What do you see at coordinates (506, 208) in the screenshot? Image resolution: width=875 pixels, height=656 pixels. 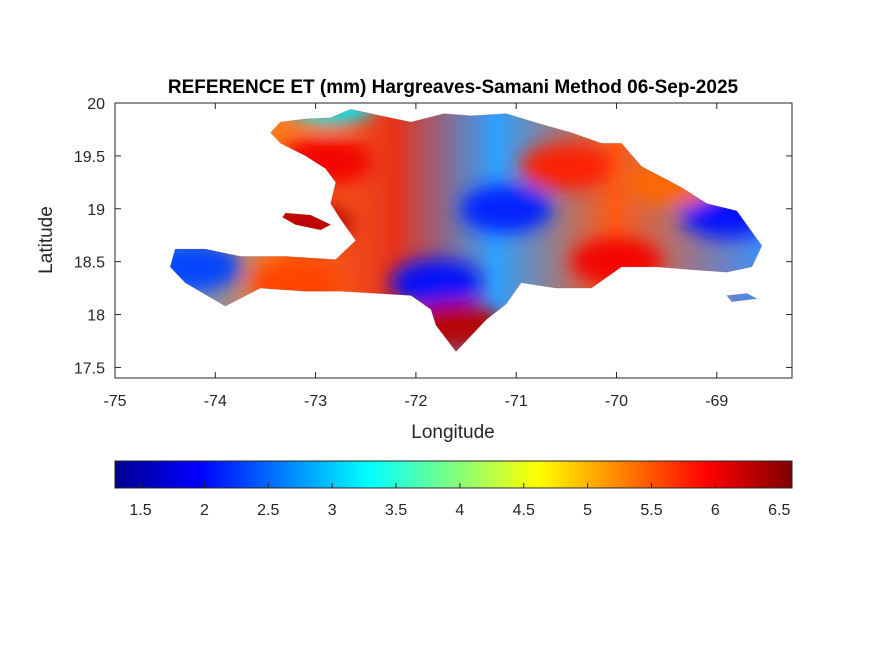 I see `region-cordillera-central` at bounding box center [506, 208].